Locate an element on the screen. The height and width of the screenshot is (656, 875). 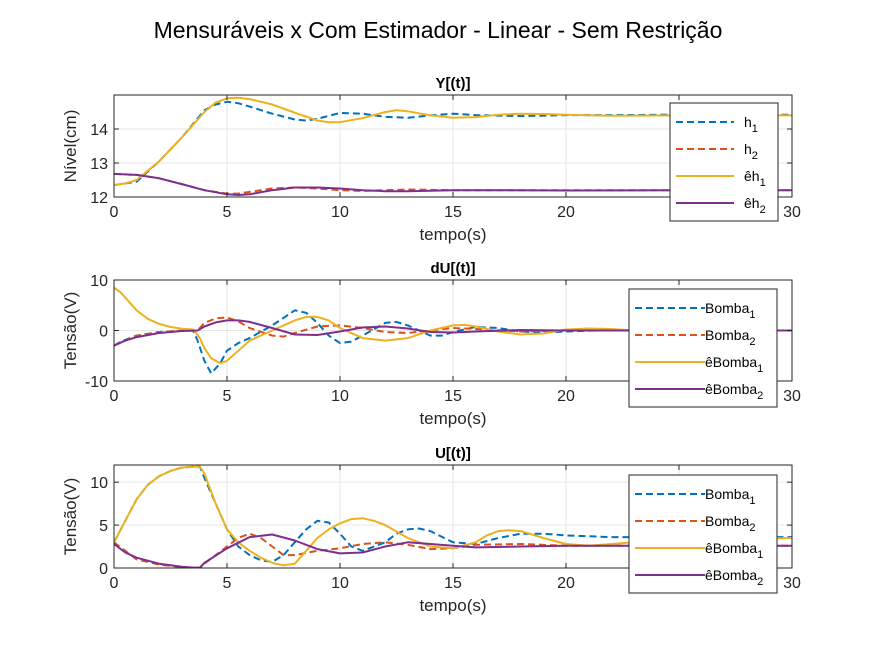
axes-title: U[(t)] is located at coordinates (453, 453).